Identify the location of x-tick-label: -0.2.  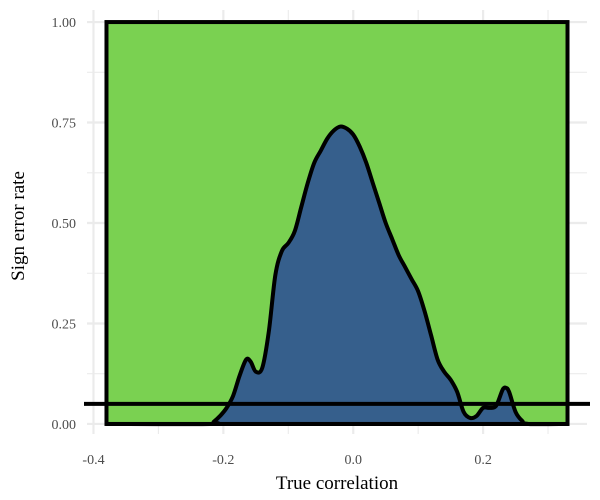
(223, 460).